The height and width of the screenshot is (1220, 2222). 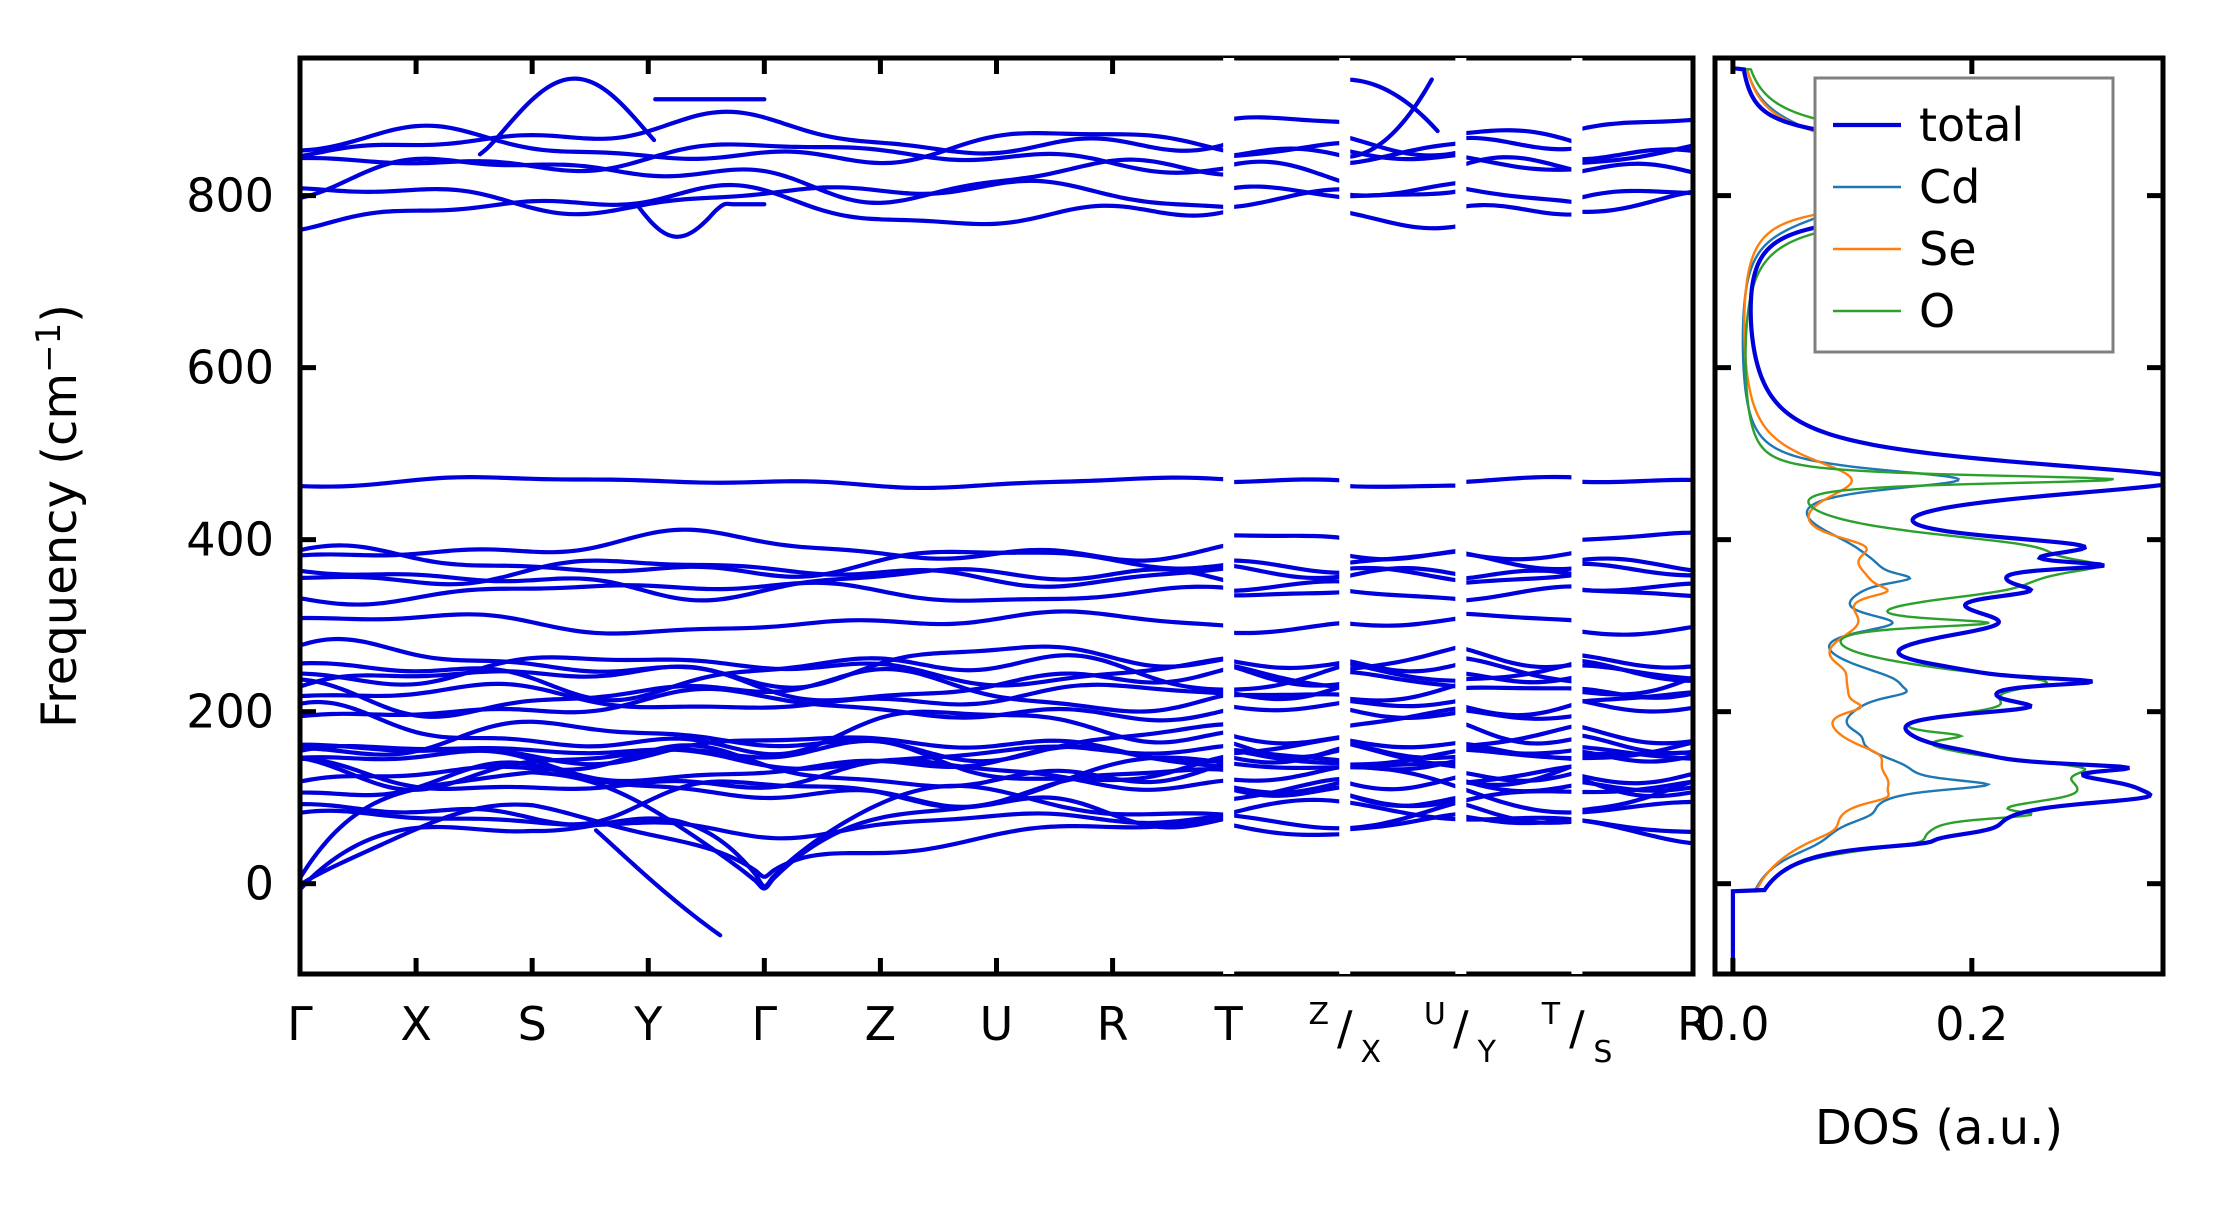 I want to click on y-label-main: Frequency (cm, so click(x=60, y=550).